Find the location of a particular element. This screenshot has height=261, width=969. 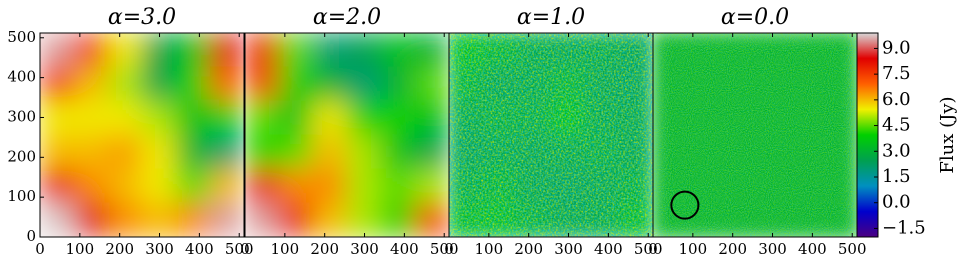

colorbar is located at coordinates (867, 135).